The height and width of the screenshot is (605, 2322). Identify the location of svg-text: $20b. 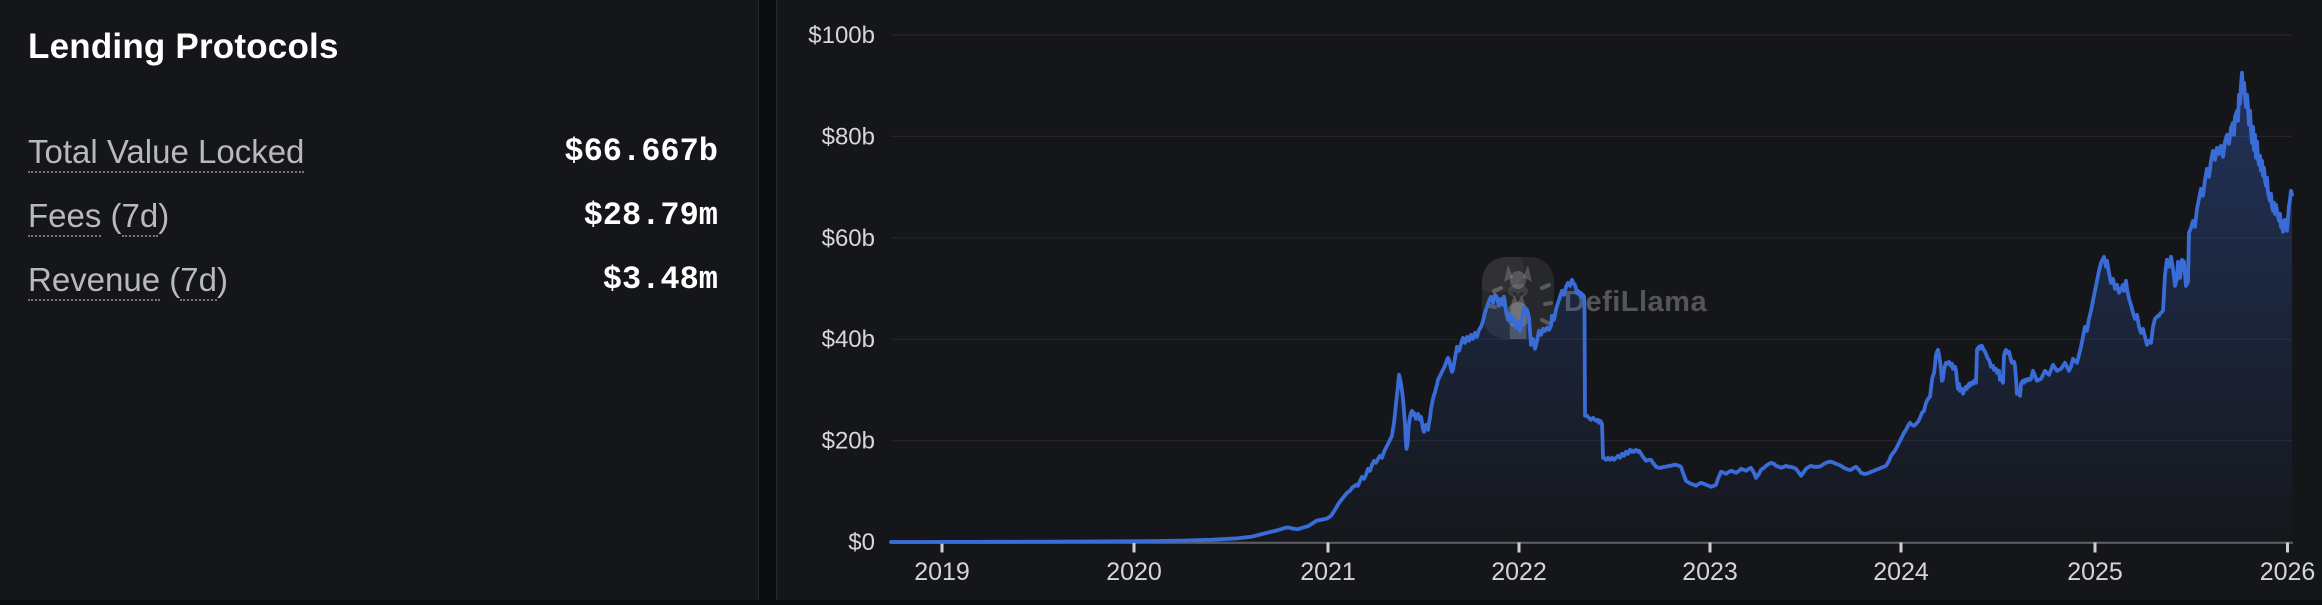
(848, 441).